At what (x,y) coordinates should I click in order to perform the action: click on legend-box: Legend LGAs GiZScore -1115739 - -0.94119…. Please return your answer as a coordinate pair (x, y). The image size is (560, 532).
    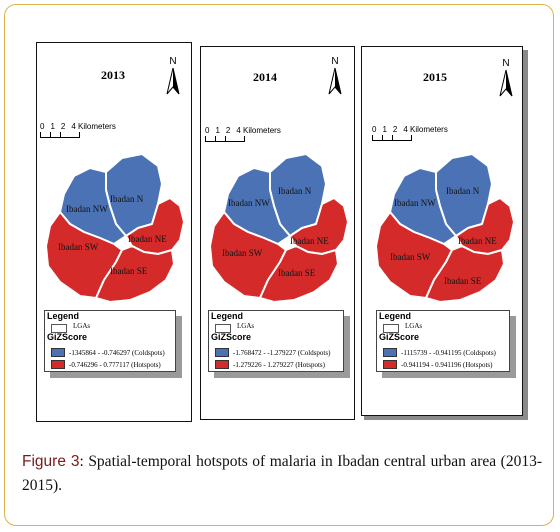
    Looking at the image, I should click on (443, 341).